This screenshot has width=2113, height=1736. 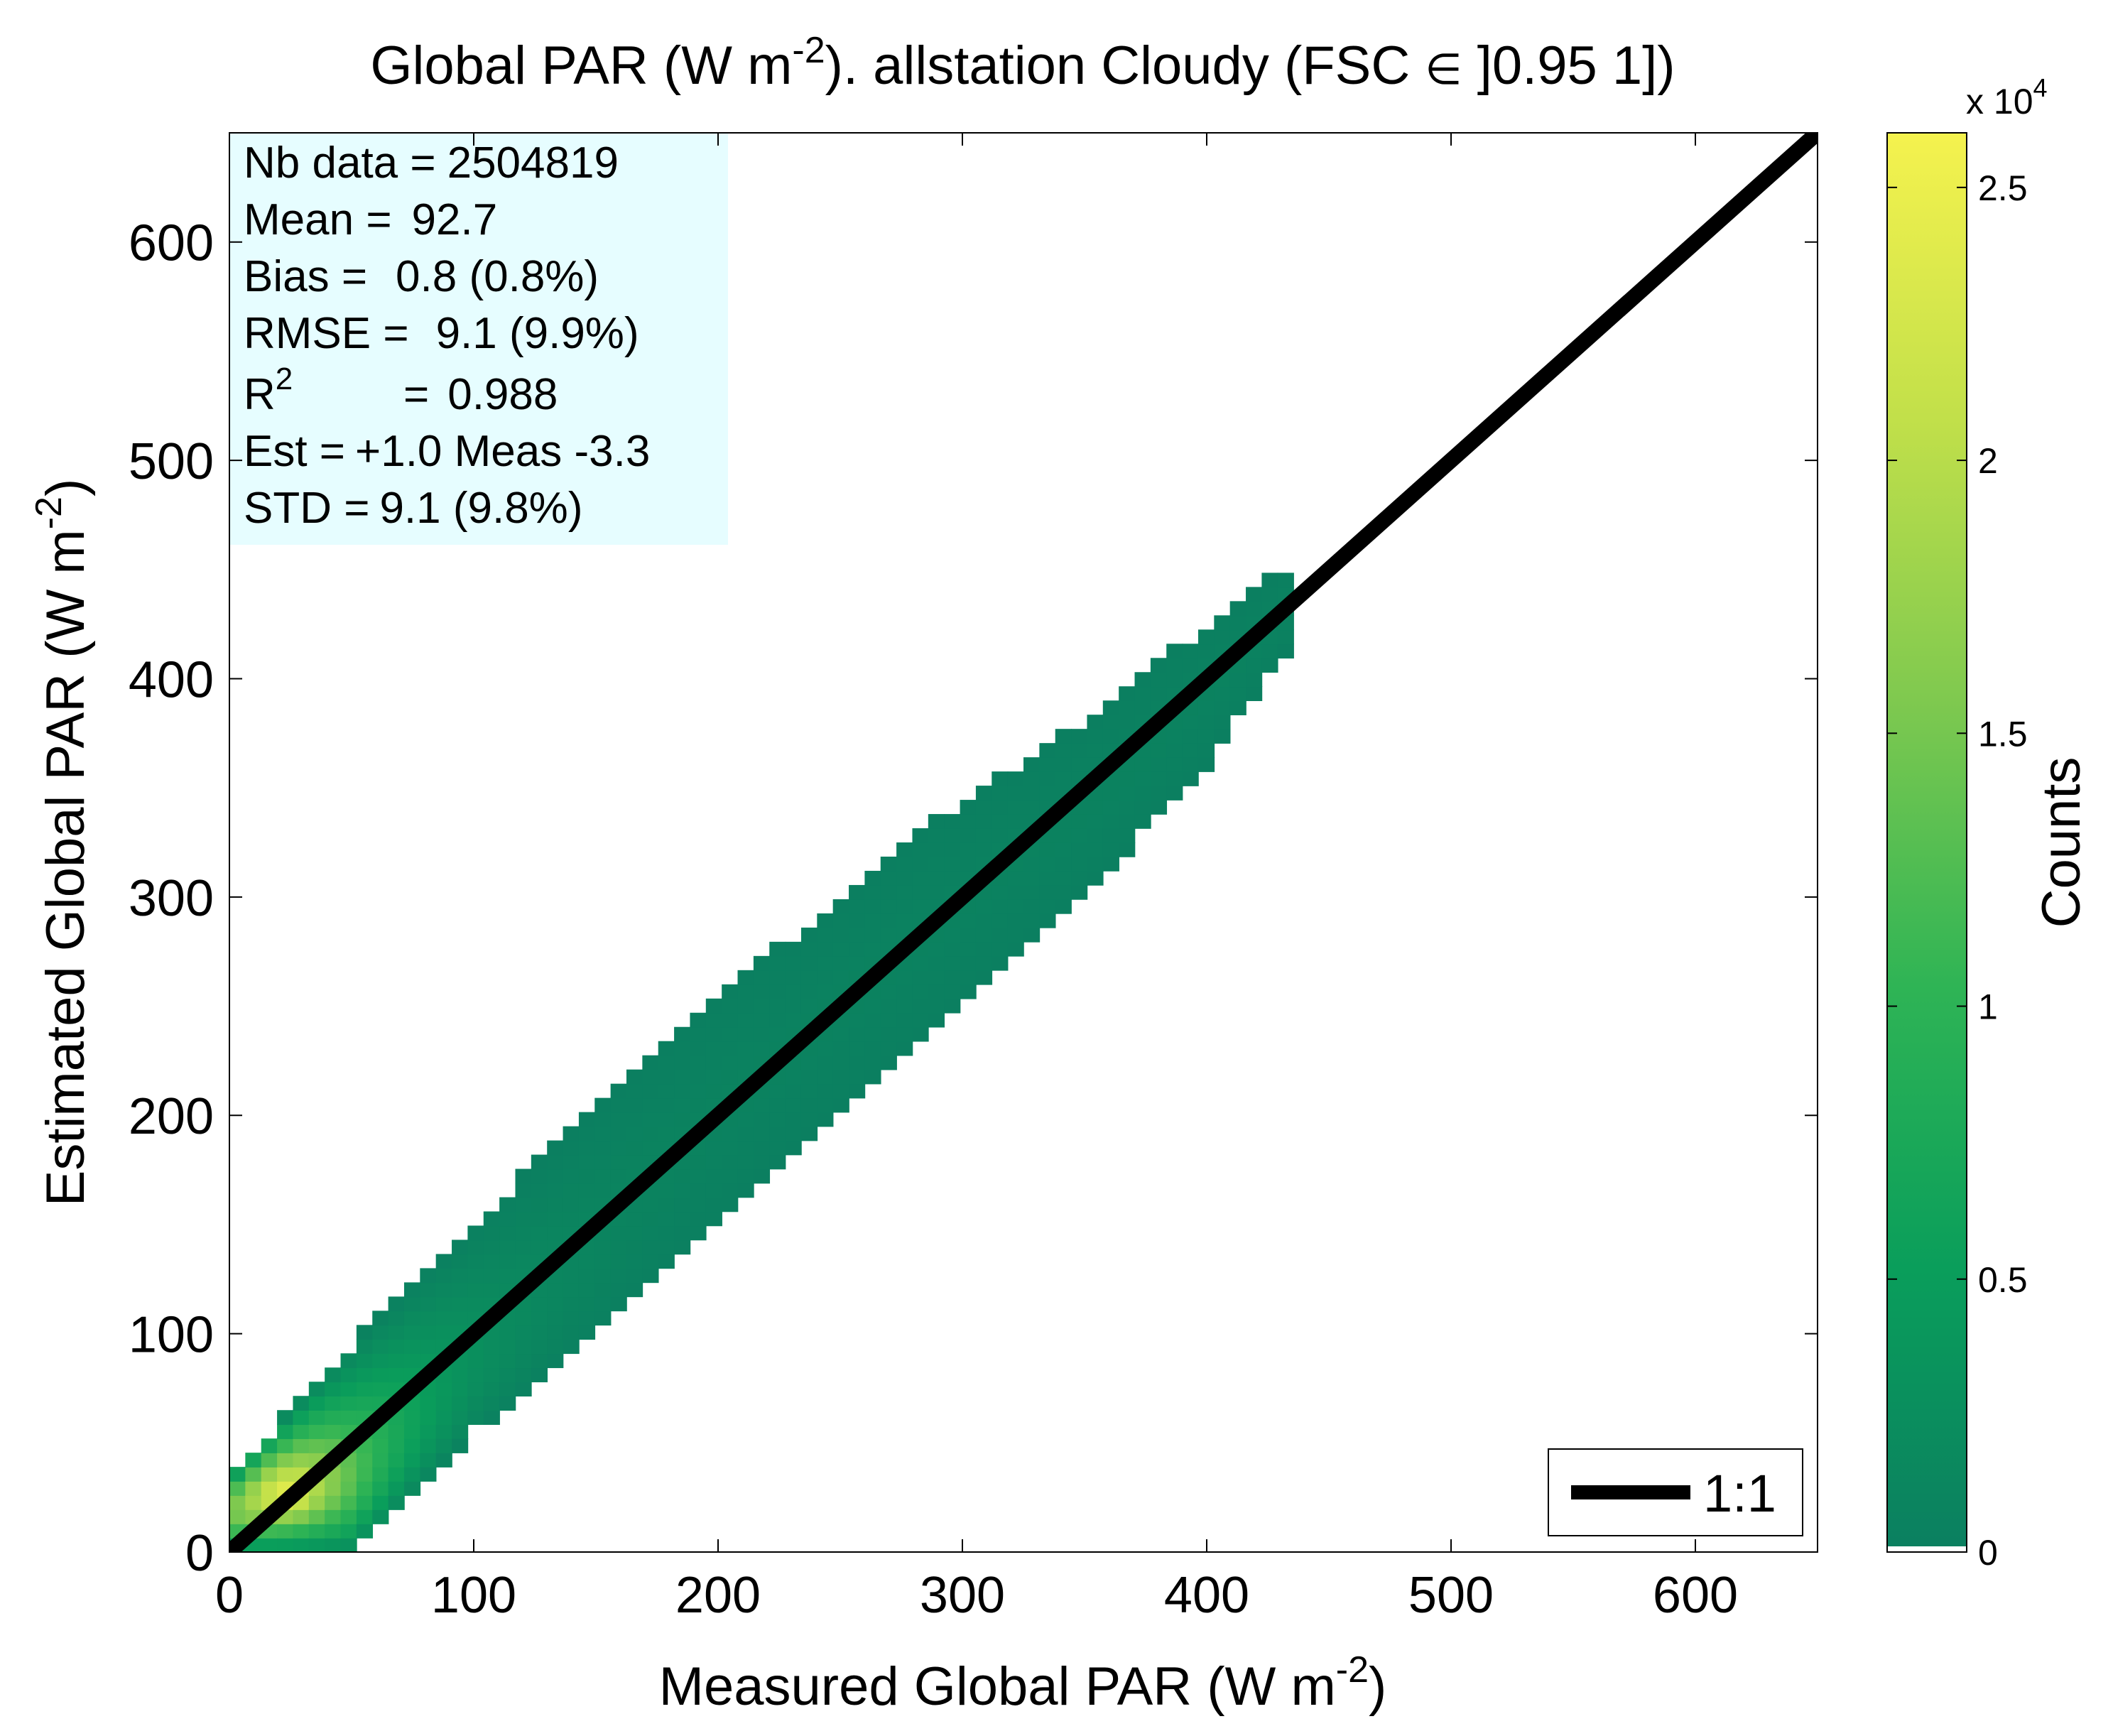 I want to click on y-tick-label: 200, so click(x=171, y=1116).